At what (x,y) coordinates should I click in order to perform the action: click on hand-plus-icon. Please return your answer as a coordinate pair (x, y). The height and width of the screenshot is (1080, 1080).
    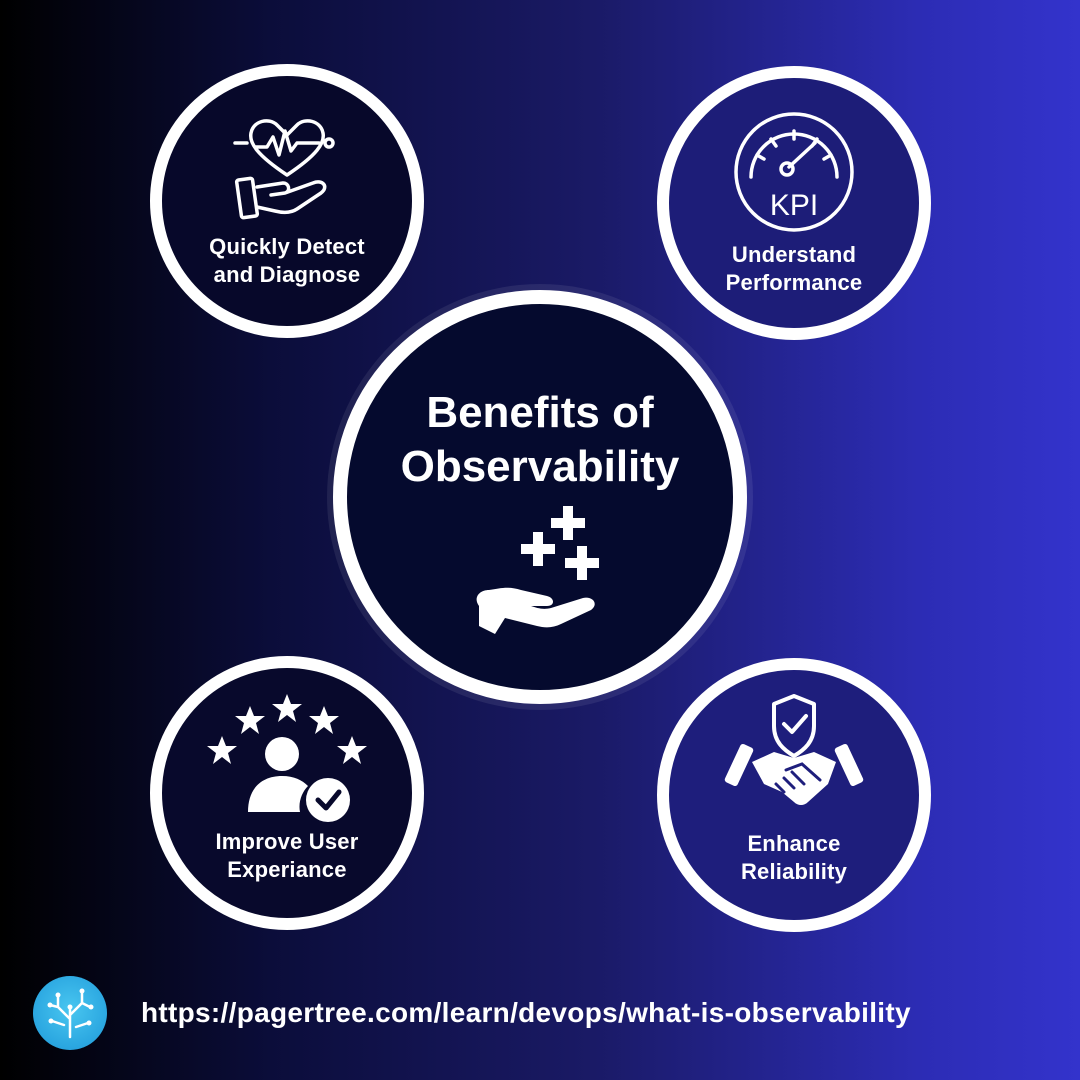
    Looking at the image, I should click on (537, 570).